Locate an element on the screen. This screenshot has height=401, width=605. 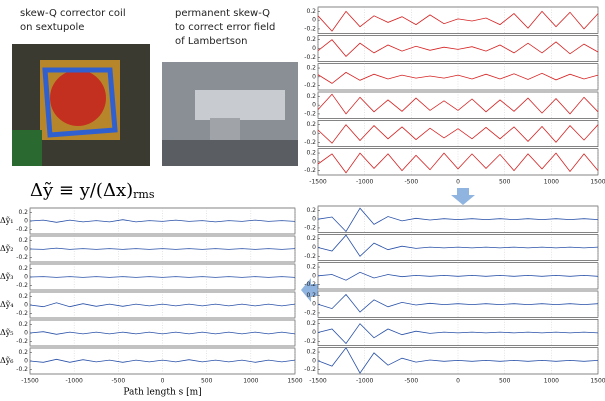
series-label: Δỹ₅ is located at coordinates (7, 332).